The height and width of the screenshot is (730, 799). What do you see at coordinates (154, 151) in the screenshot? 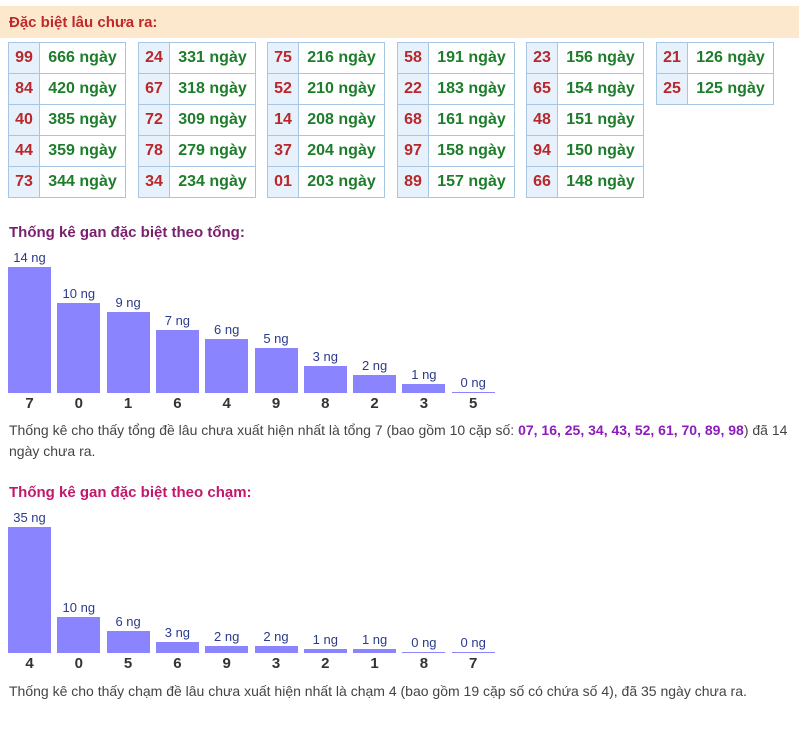
I see `number-cell: 78` at bounding box center [154, 151].